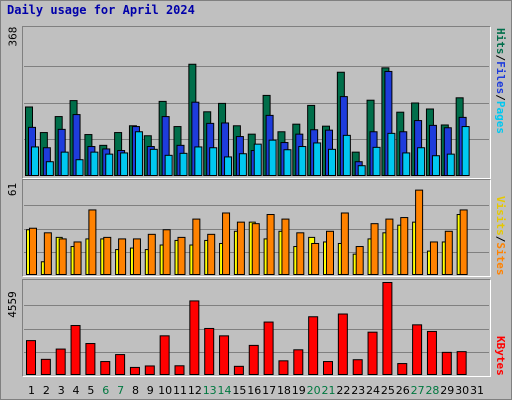 This screenshot has width=512, height=400. What do you see at coordinates (105, 390) in the screenshot?
I see `x-tick-label: 6` at bounding box center [105, 390].